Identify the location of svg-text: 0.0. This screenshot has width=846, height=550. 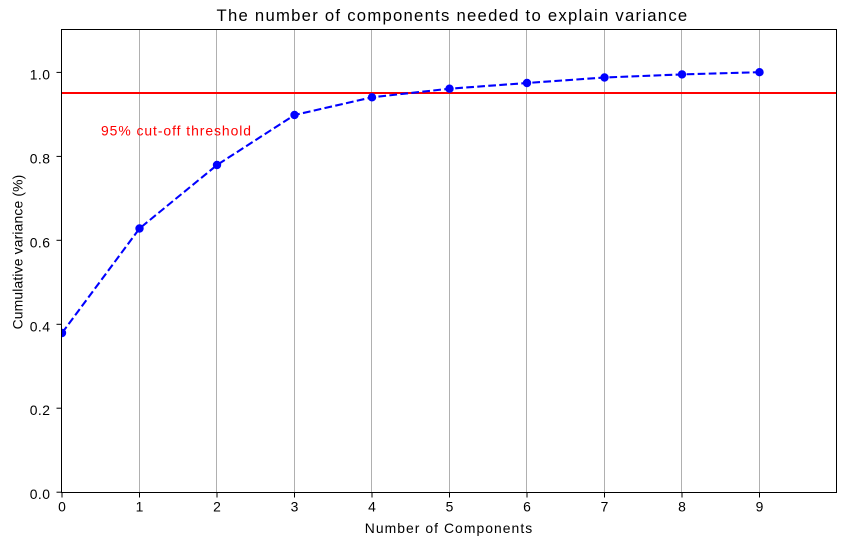
(40, 494).